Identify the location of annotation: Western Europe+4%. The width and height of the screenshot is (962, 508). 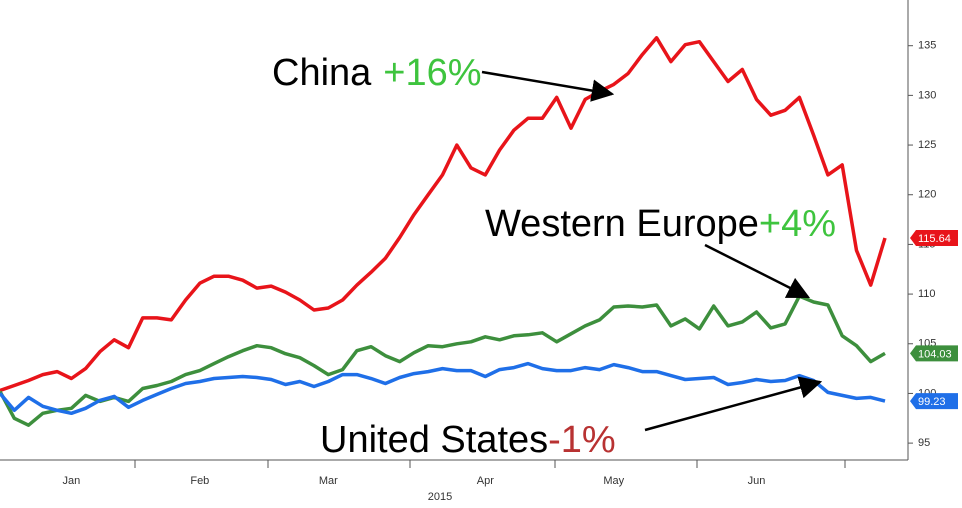
(660, 224).